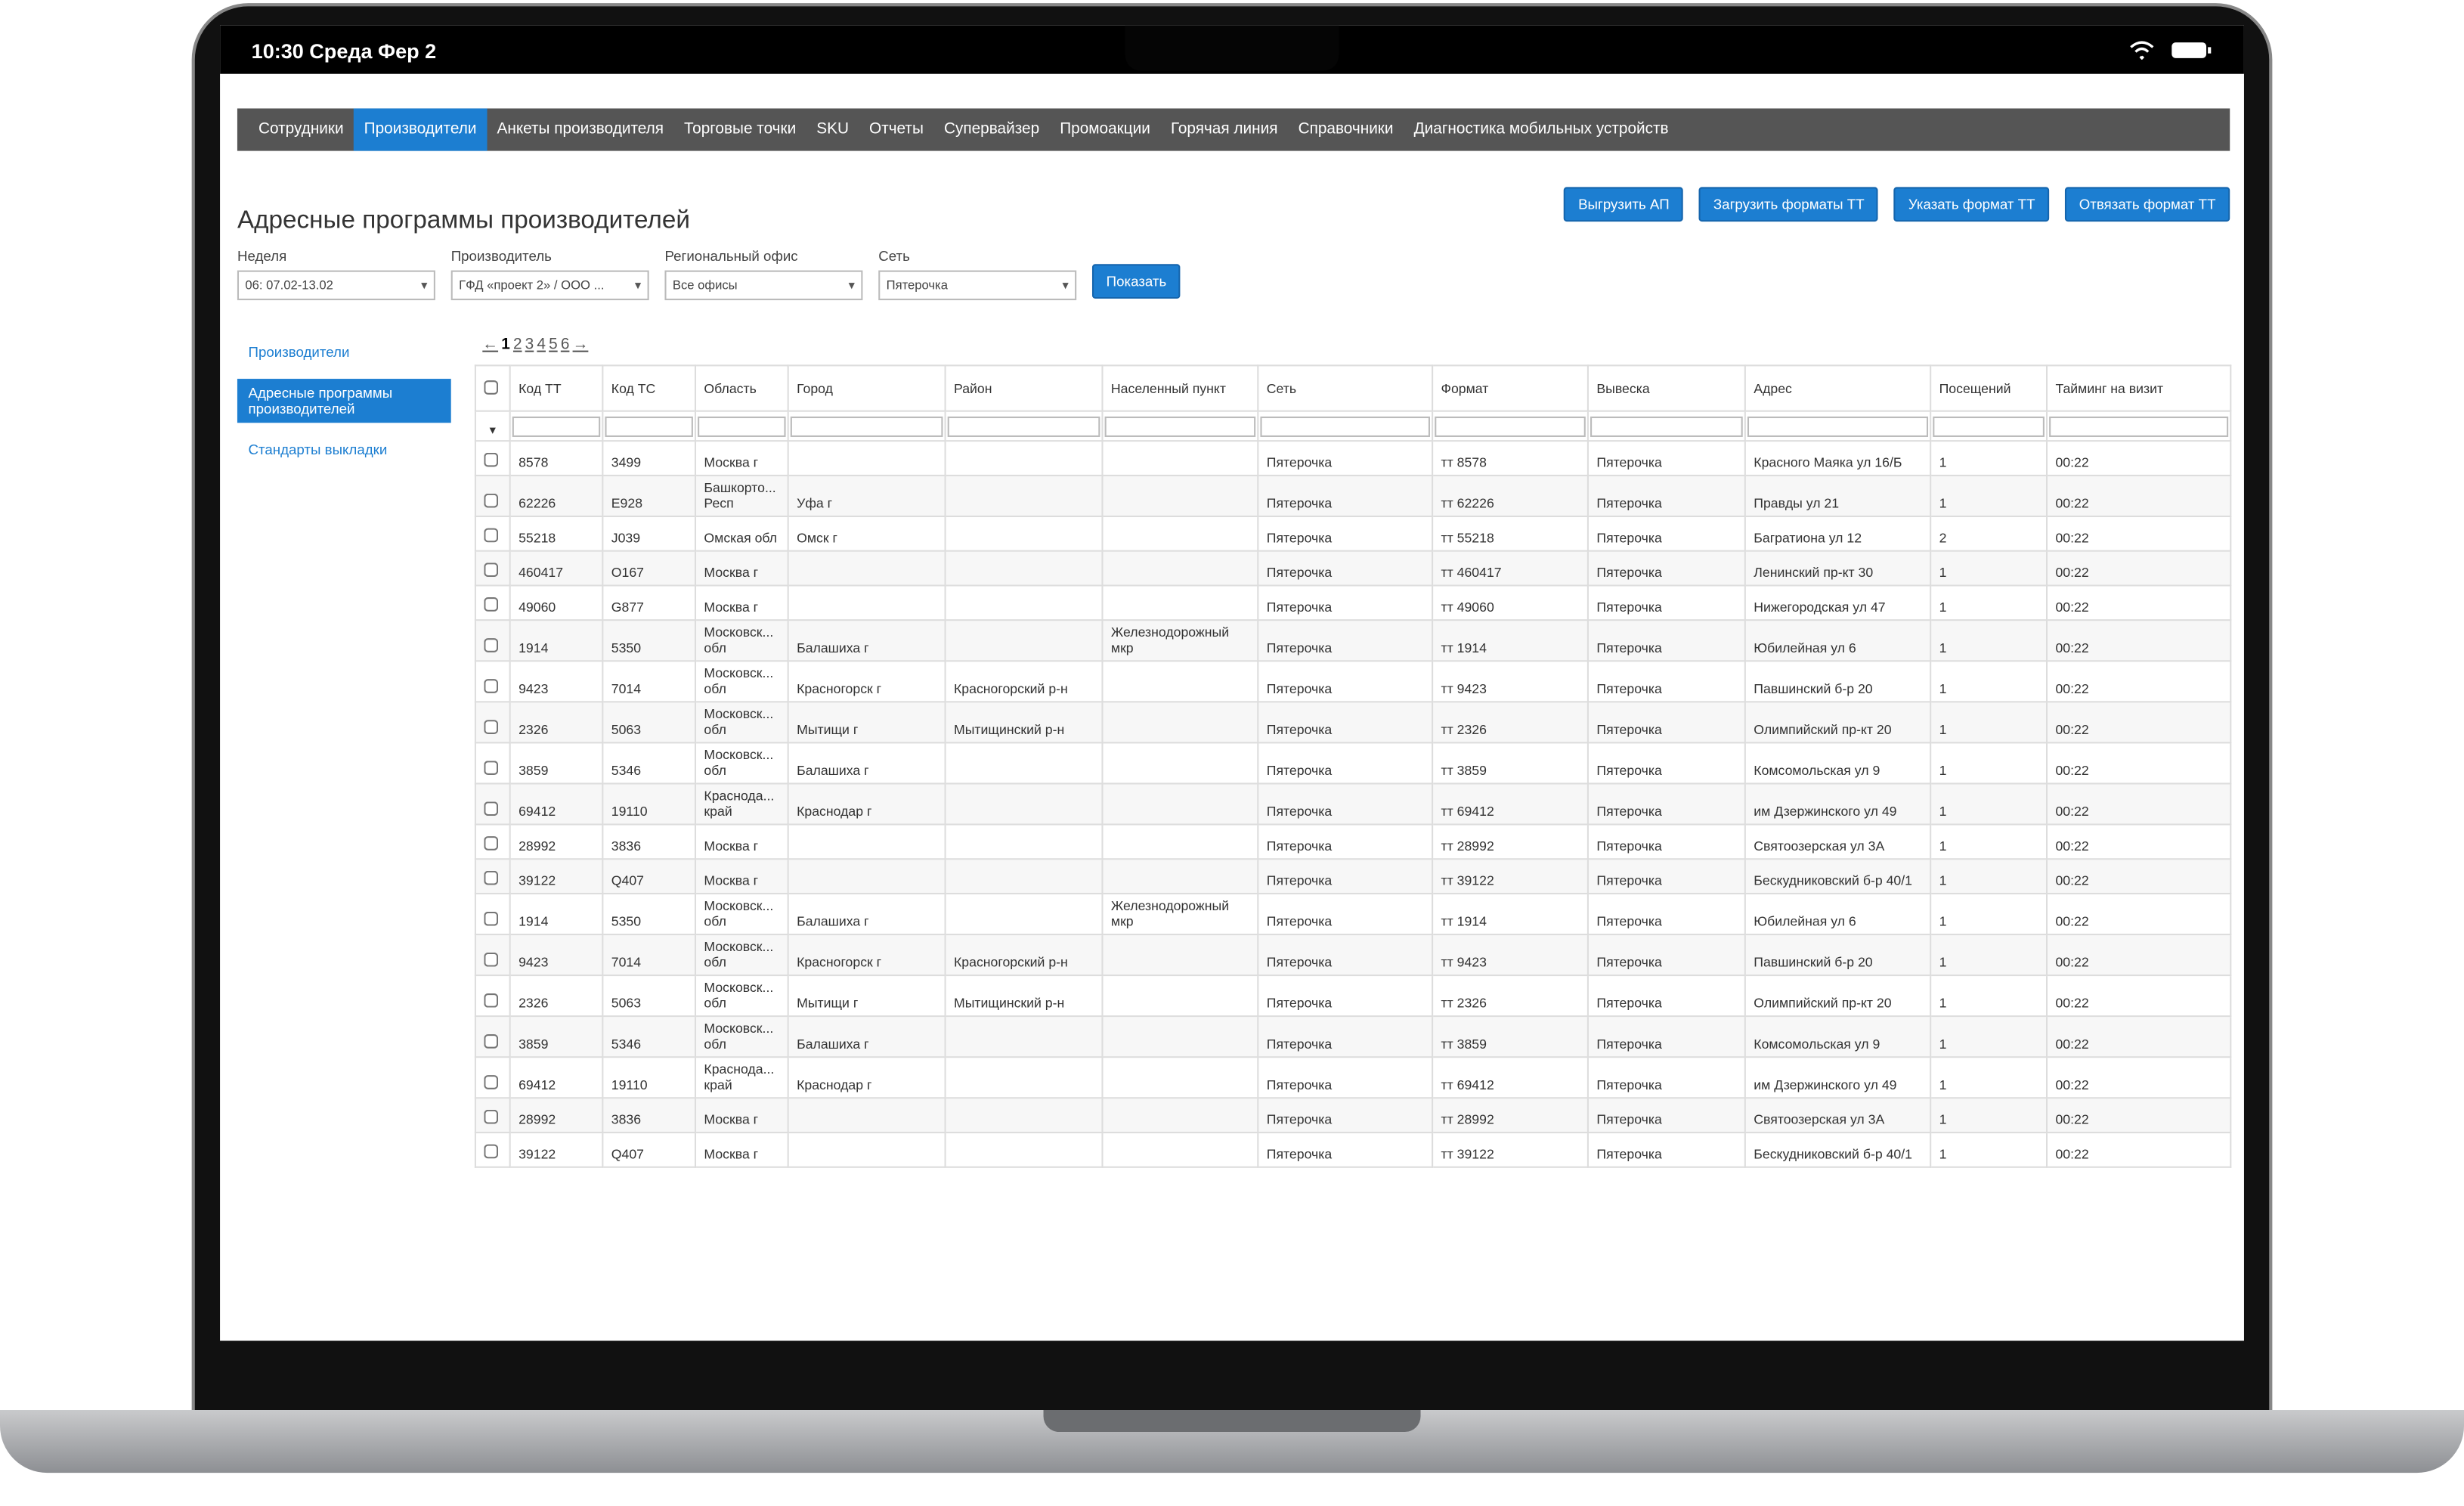 This screenshot has width=2464, height=1506. I want to click on page-link: 1, so click(505, 345).